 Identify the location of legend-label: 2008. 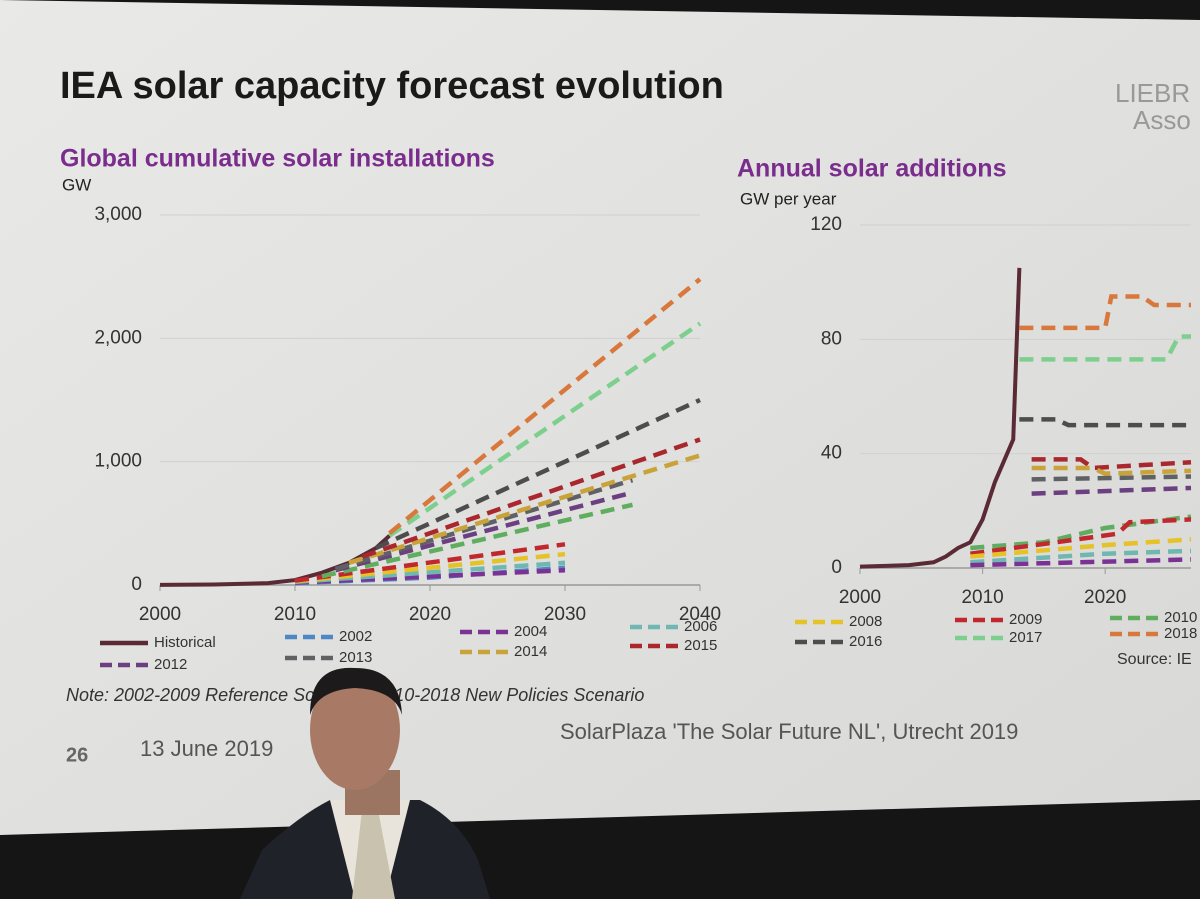
(865, 621).